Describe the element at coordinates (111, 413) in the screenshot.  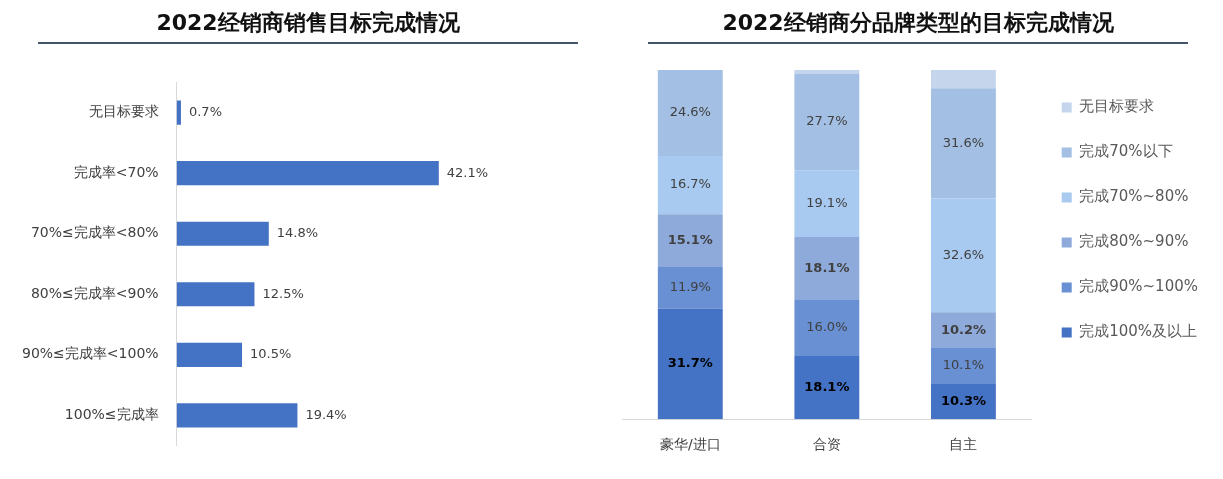
I see `y-tick-label: 100%≤完成率` at that location.